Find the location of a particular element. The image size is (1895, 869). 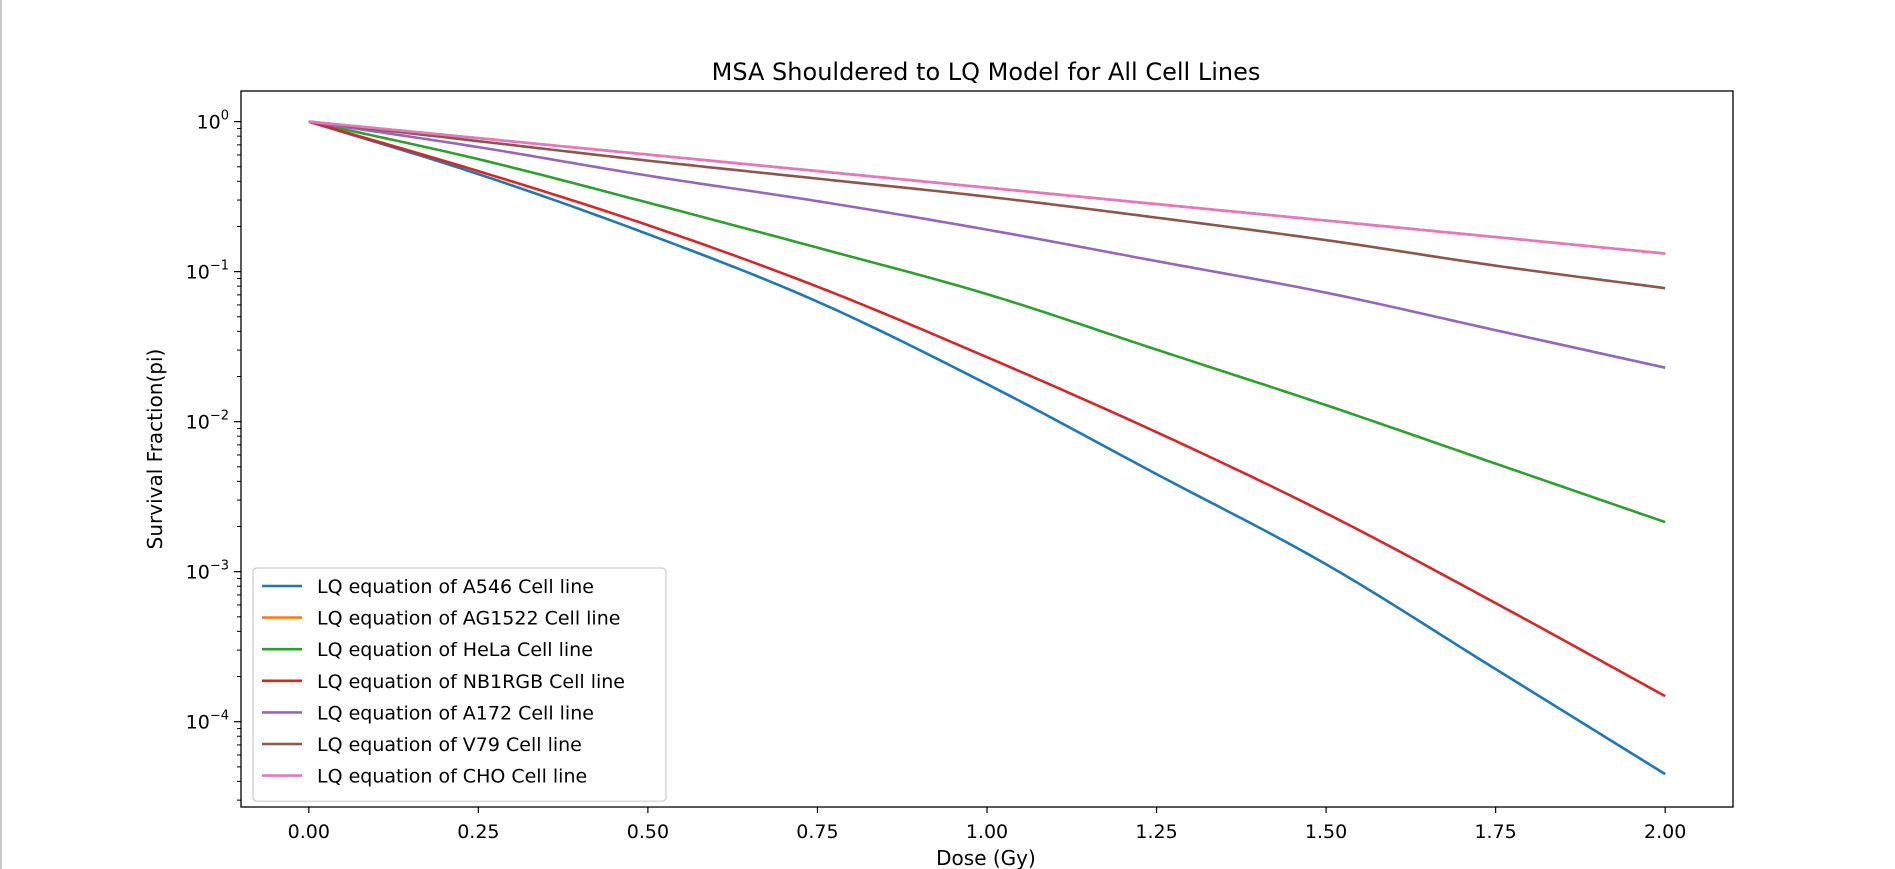

x-tick-label: 0.50 is located at coordinates (648, 832).